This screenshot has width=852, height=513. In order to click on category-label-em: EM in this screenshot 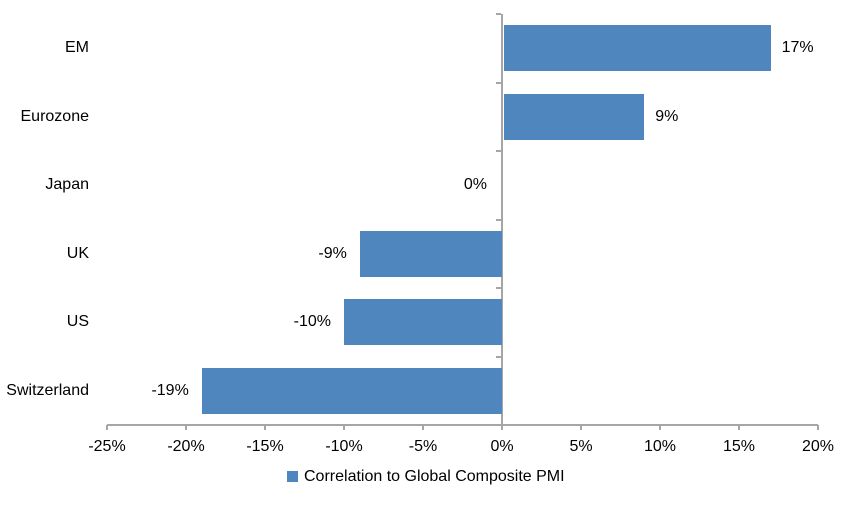, I will do `click(77, 48)`.